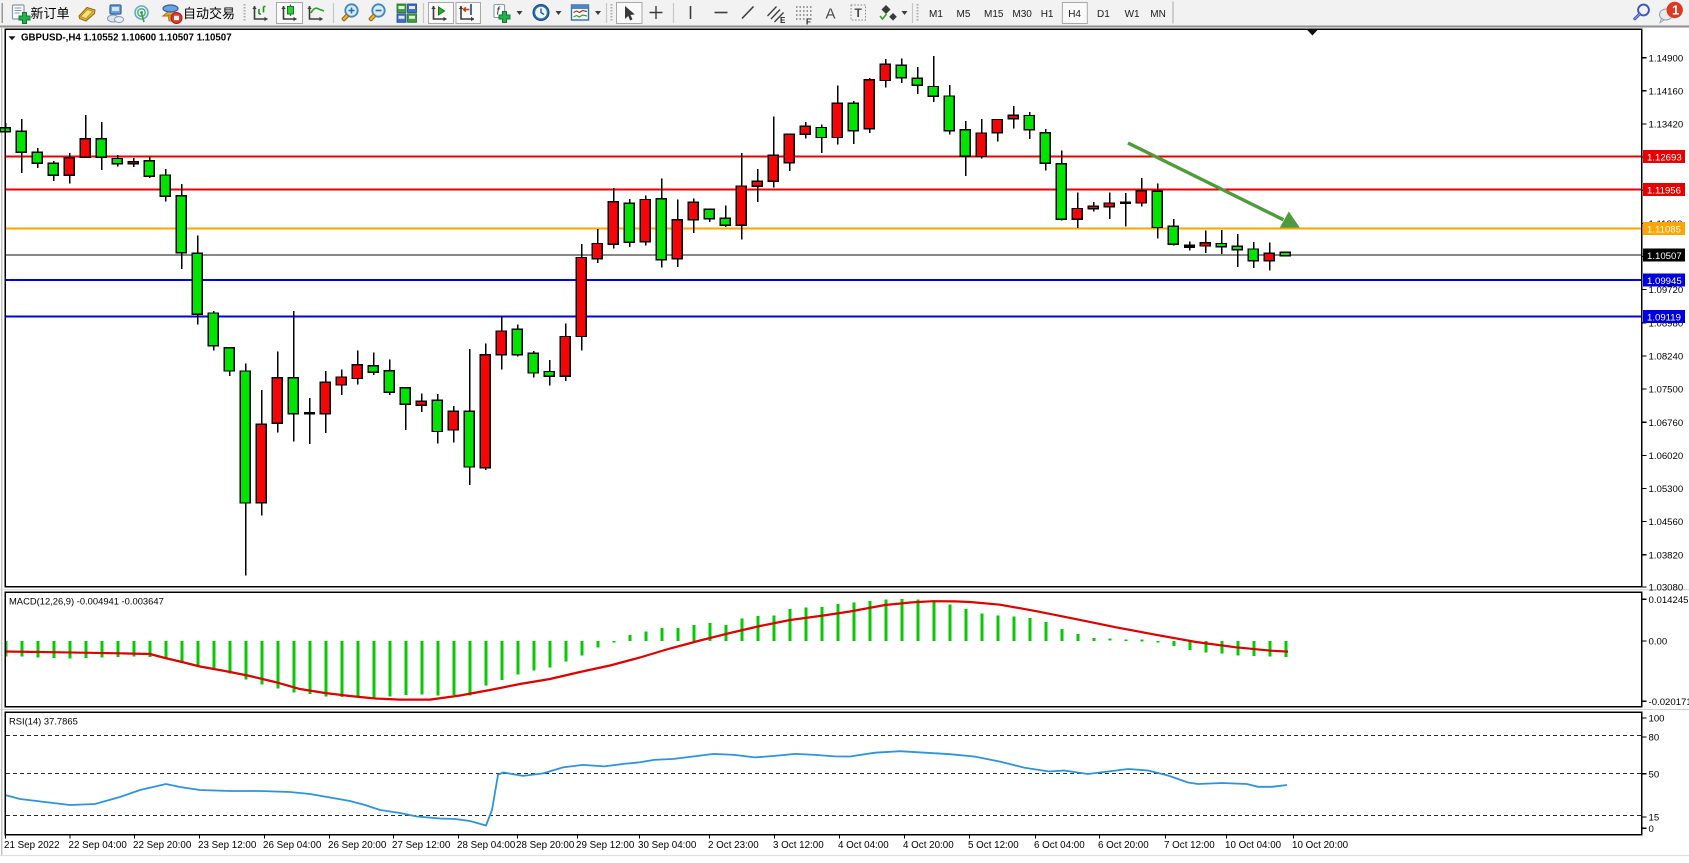 Image resolution: width=1689 pixels, height=863 pixels. I want to click on svg-text: RSI(14) 37.7865, so click(43, 721).